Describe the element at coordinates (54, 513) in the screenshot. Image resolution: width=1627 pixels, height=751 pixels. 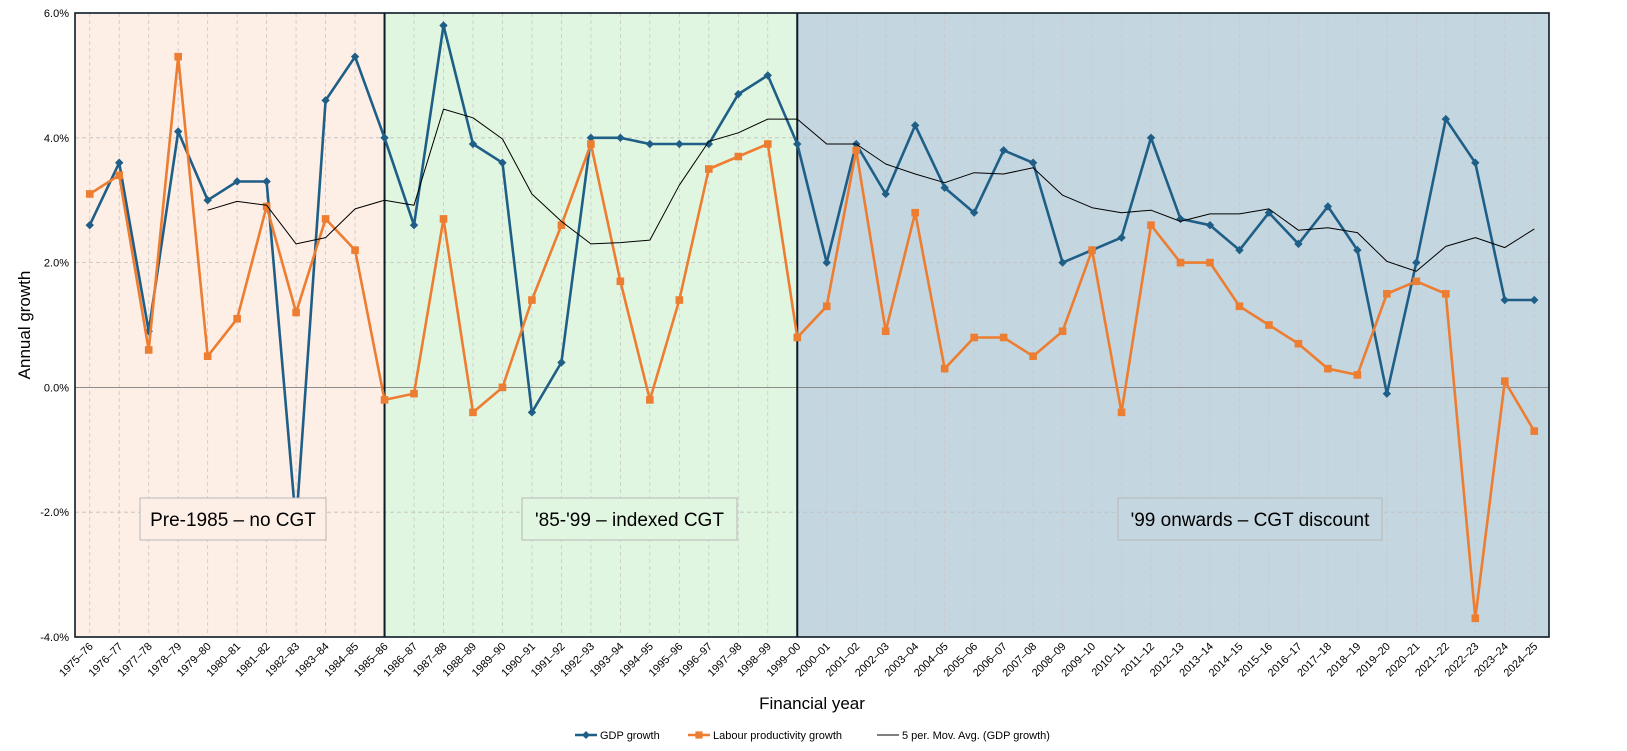
I see `y-tick-label: -2.0%` at that location.